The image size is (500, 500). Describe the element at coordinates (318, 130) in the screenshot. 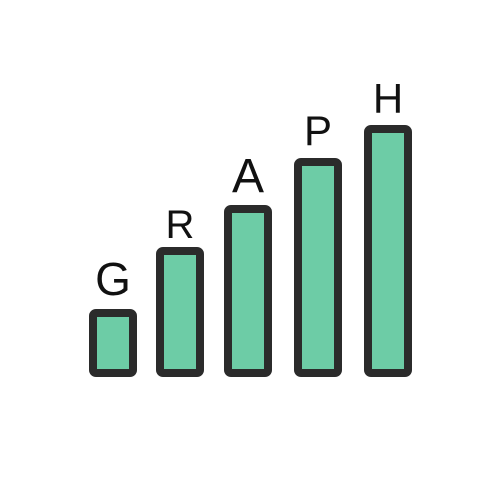

I see `bar-letter-p: P` at that location.